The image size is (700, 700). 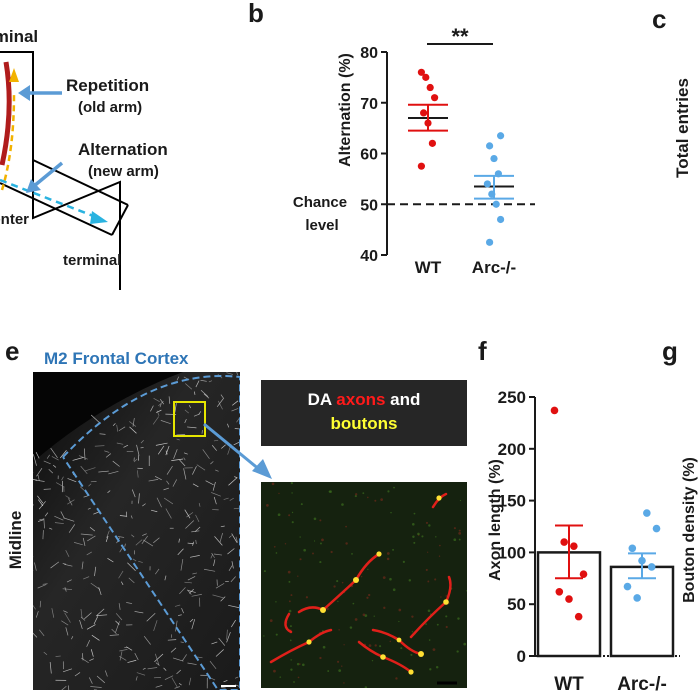 What do you see at coordinates (369, 155) in the screenshot?
I see `chart-b-ytick-label: 60` at bounding box center [369, 155].